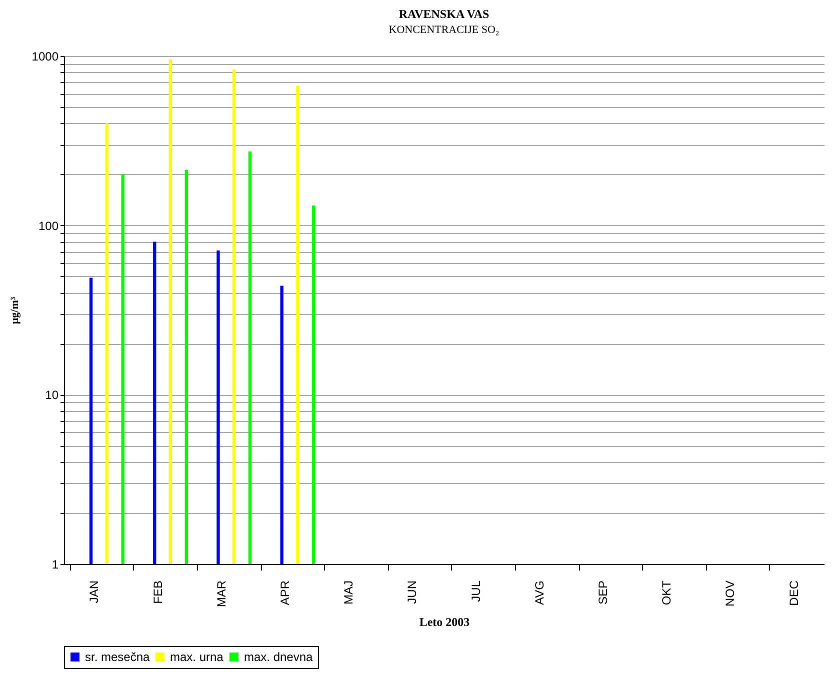  Describe the element at coordinates (475, 591) in the screenshot. I see `x-tick-label: JUL` at that location.